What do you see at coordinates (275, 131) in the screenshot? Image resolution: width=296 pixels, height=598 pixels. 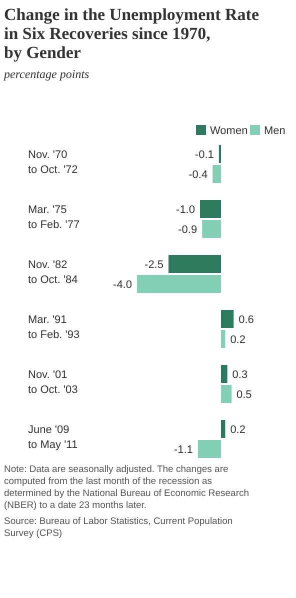 I see `legend-label: Men` at bounding box center [275, 131].